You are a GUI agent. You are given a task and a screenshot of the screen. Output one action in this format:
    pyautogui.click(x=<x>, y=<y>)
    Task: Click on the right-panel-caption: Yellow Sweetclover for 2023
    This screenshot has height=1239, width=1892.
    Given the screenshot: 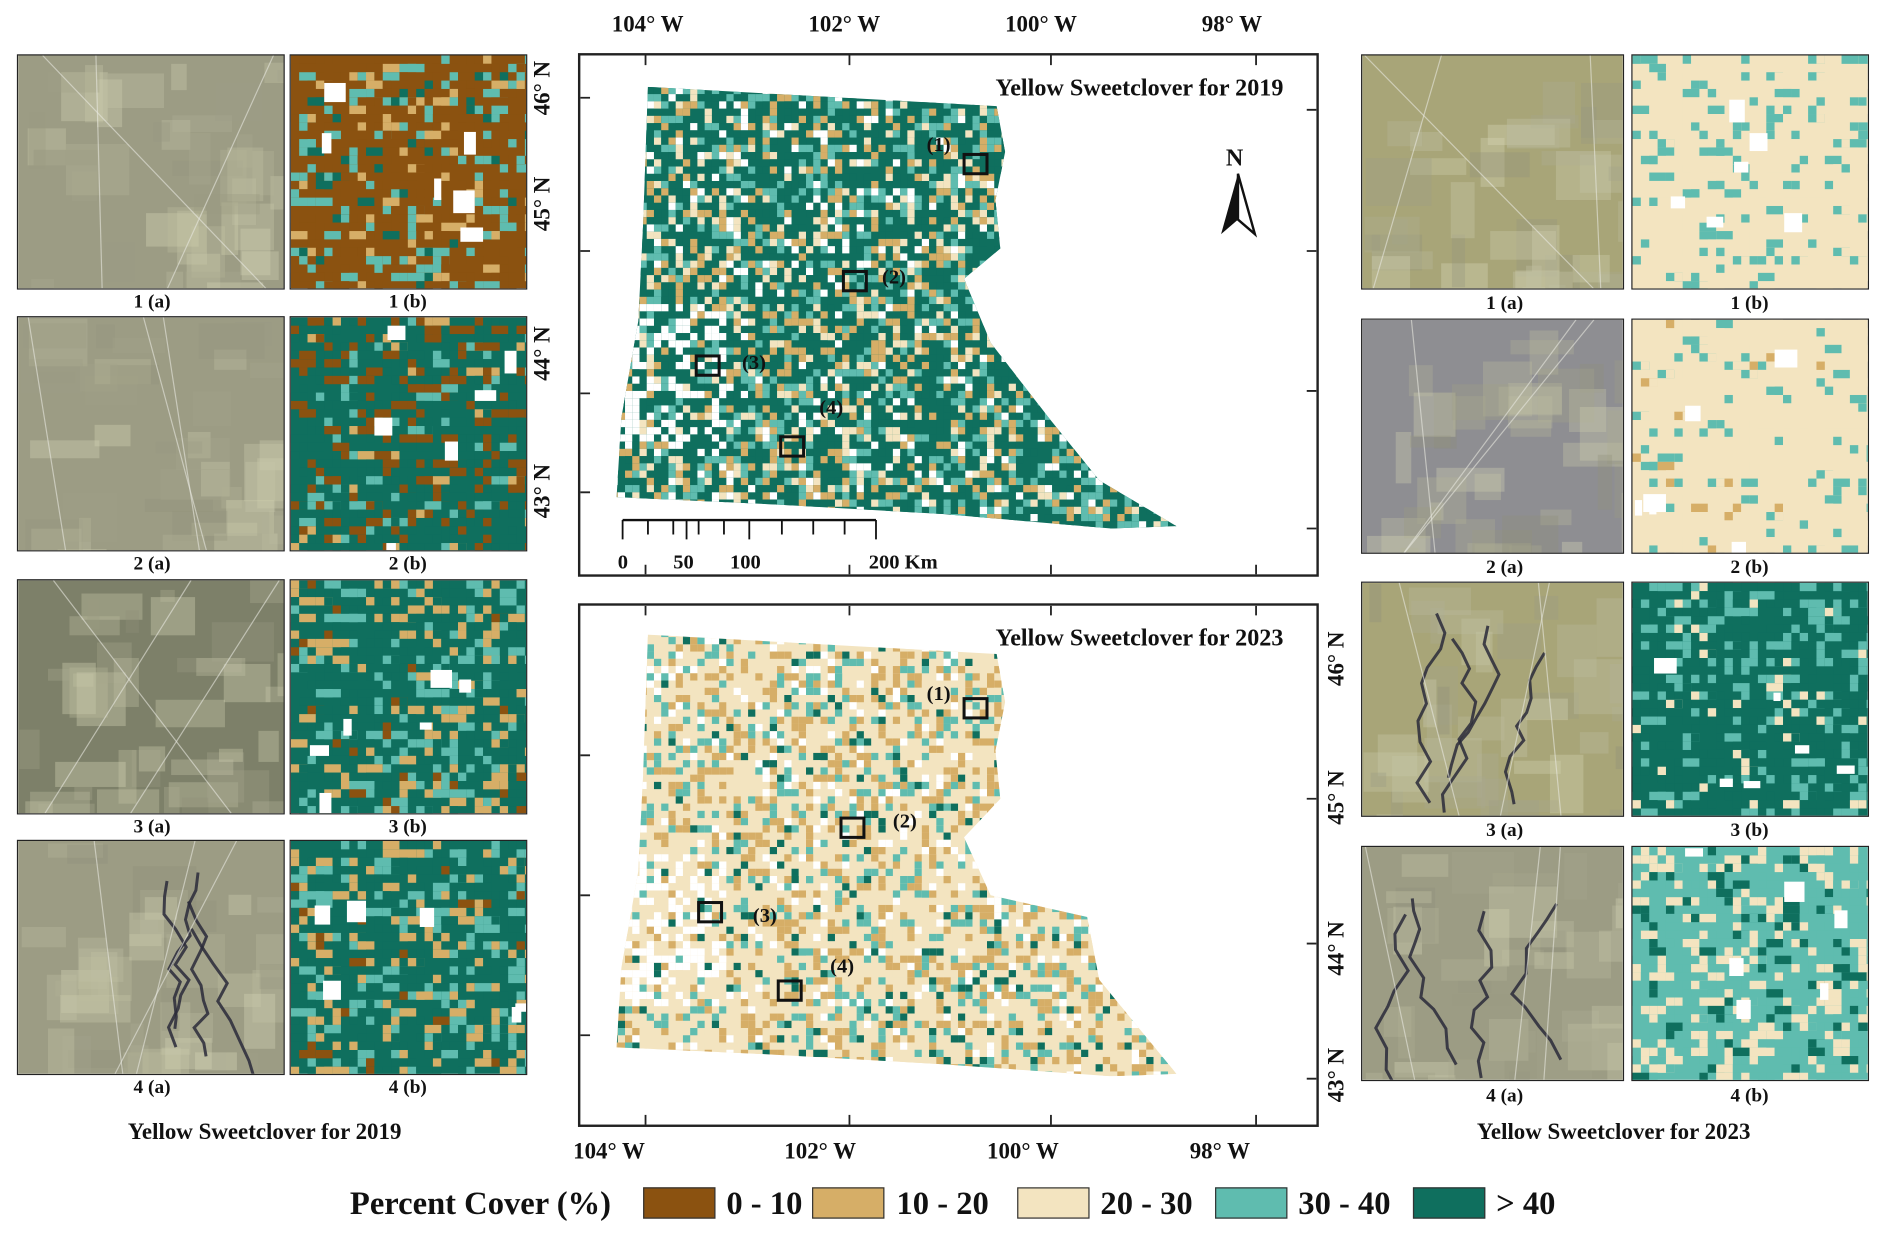 What is the action you would take?
    pyautogui.click(x=1613, y=1132)
    